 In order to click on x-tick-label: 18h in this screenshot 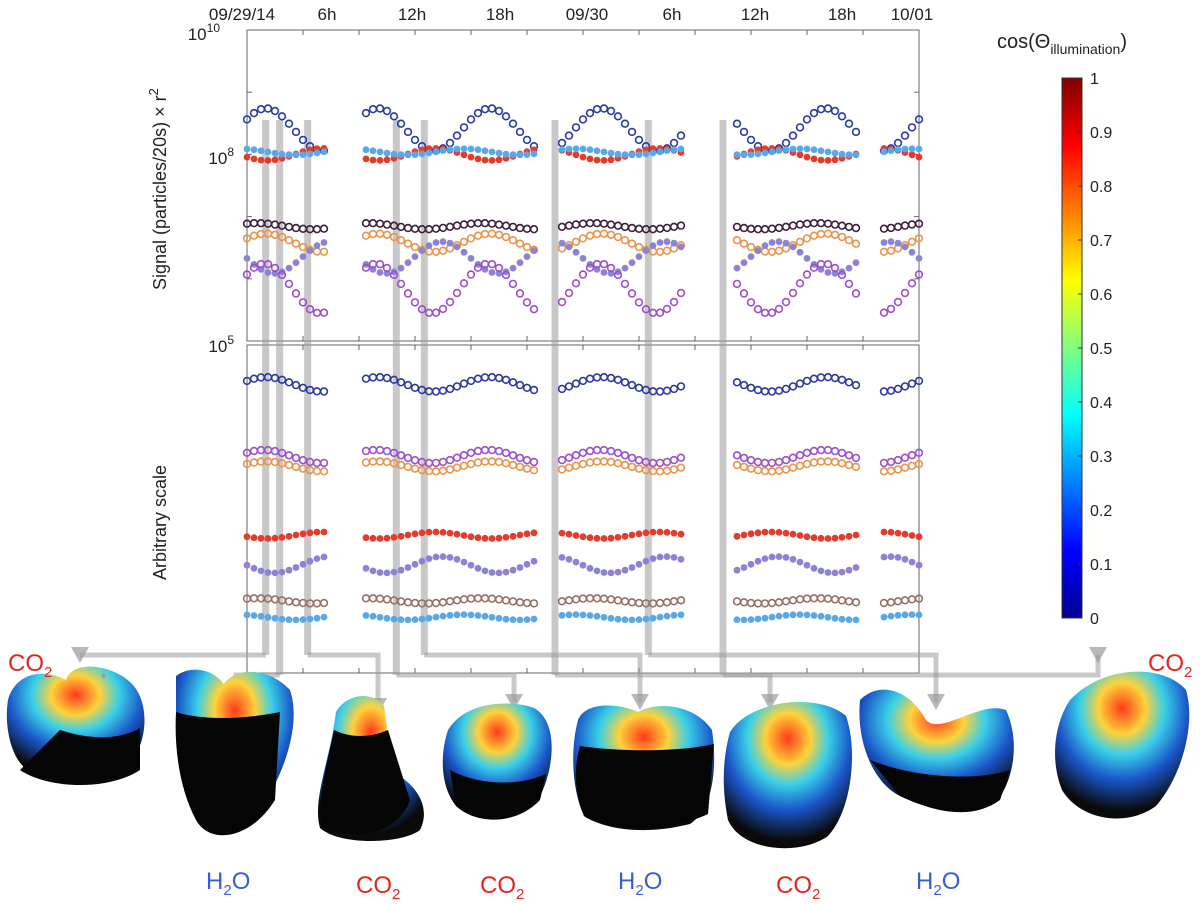, I will do `click(842, 14)`.